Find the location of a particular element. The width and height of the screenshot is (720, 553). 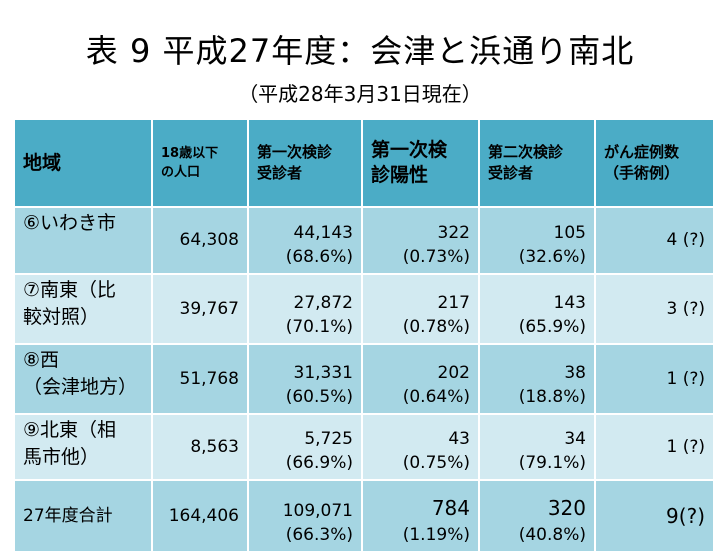

positive-cell: 43 (0.75%) is located at coordinates (420, 447).